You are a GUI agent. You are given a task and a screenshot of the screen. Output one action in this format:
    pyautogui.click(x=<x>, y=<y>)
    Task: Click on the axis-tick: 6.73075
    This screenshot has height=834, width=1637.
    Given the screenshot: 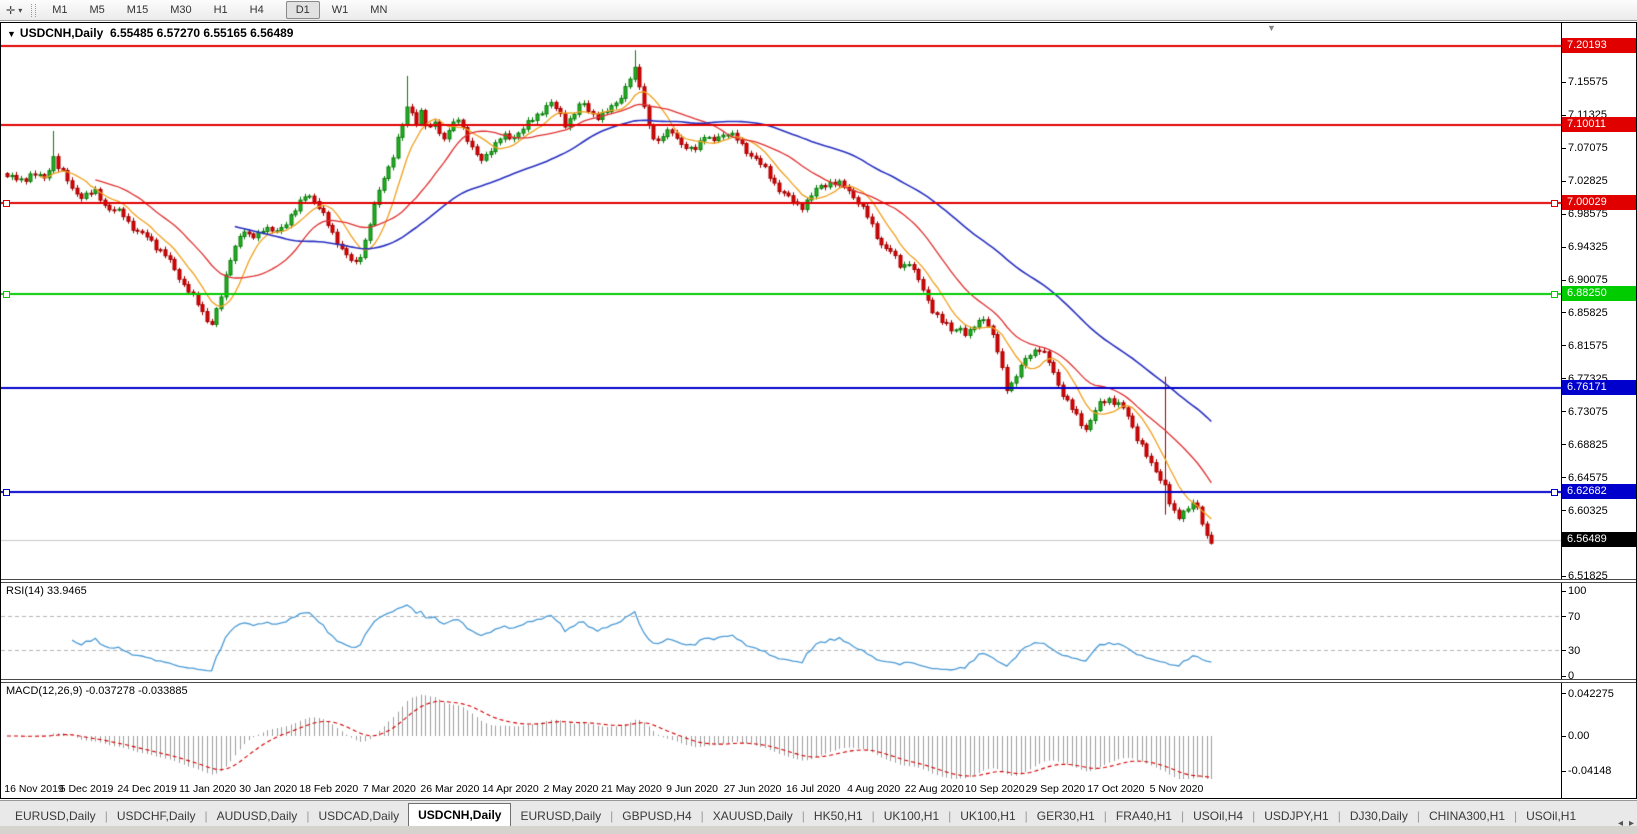 What is the action you would take?
    pyautogui.click(x=1585, y=412)
    